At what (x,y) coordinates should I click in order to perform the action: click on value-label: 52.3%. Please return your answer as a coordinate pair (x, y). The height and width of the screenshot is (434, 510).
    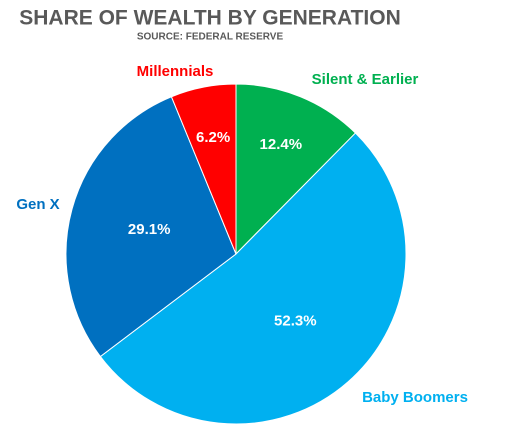
    Looking at the image, I should click on (295, 321).